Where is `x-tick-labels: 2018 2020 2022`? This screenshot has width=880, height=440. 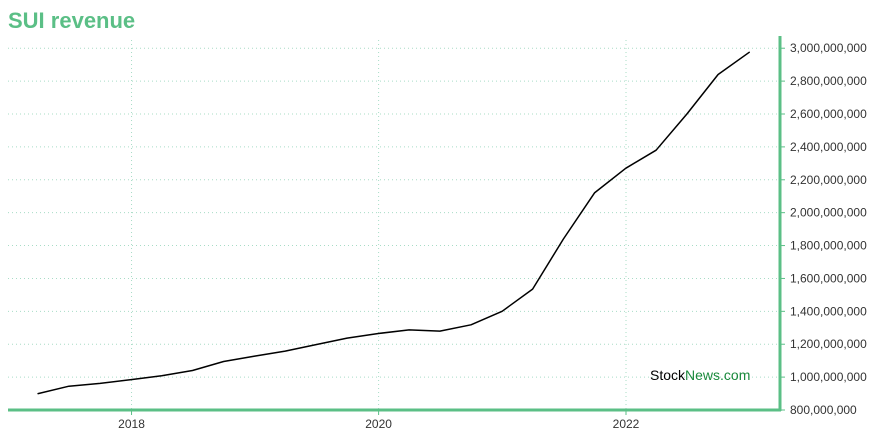 x-tick-labels: 2018 2020 2022 is located at coordinates (378, 424).